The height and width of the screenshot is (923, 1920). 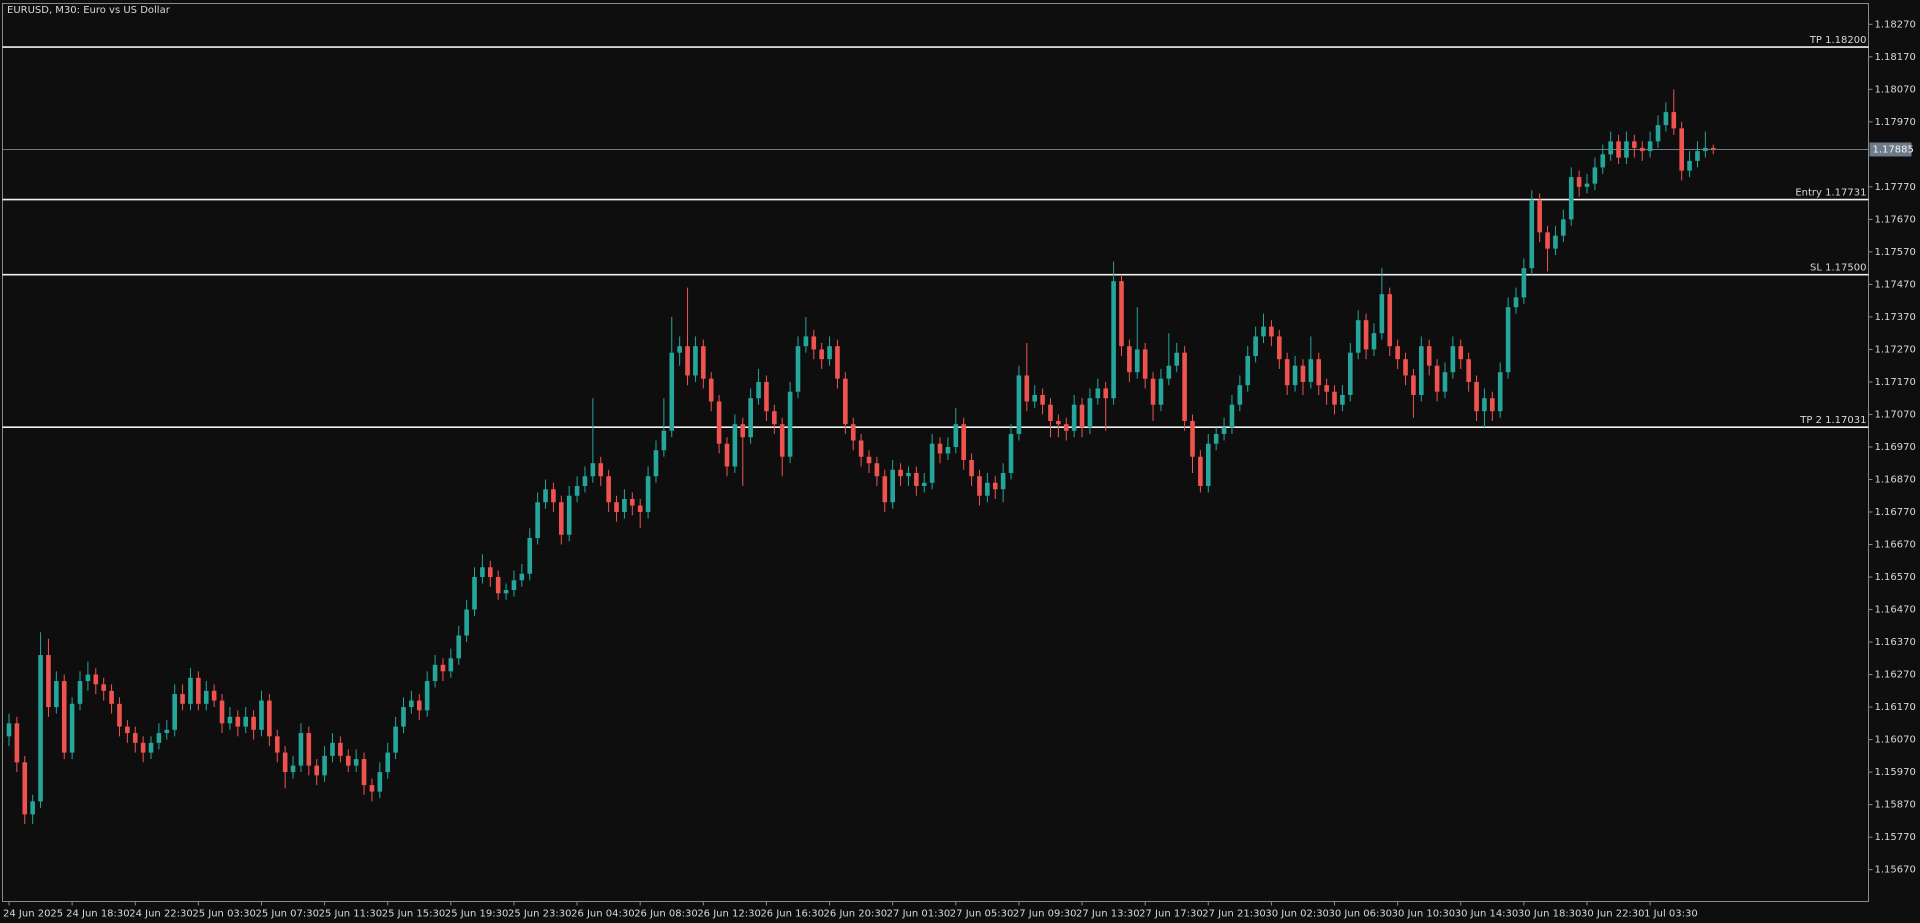 What do you see at coordinates (1890, 149) in the screenshot?
I see `current-price-box` at bounding box center [1890, 149].